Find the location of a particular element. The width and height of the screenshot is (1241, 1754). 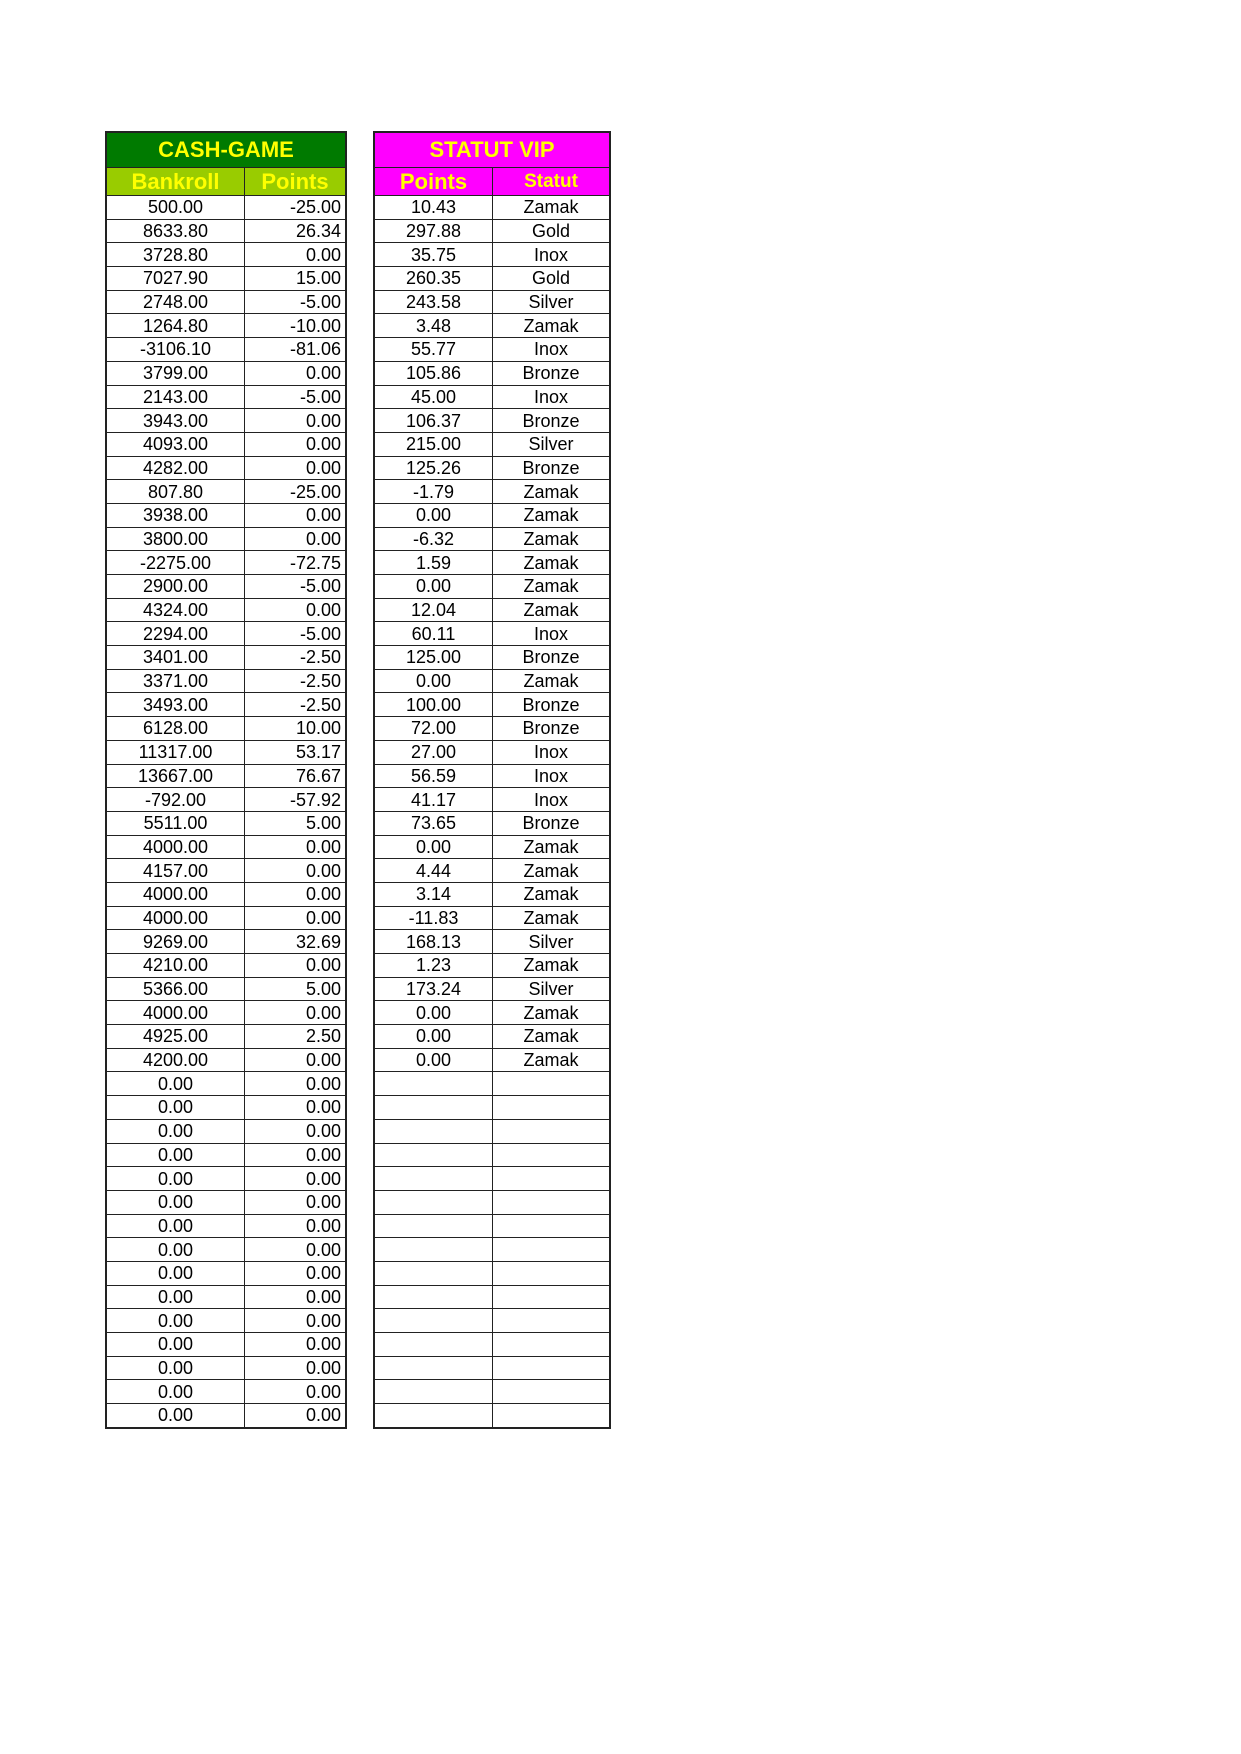

points-cell: -57.92 is located at coordinates (295, 799).